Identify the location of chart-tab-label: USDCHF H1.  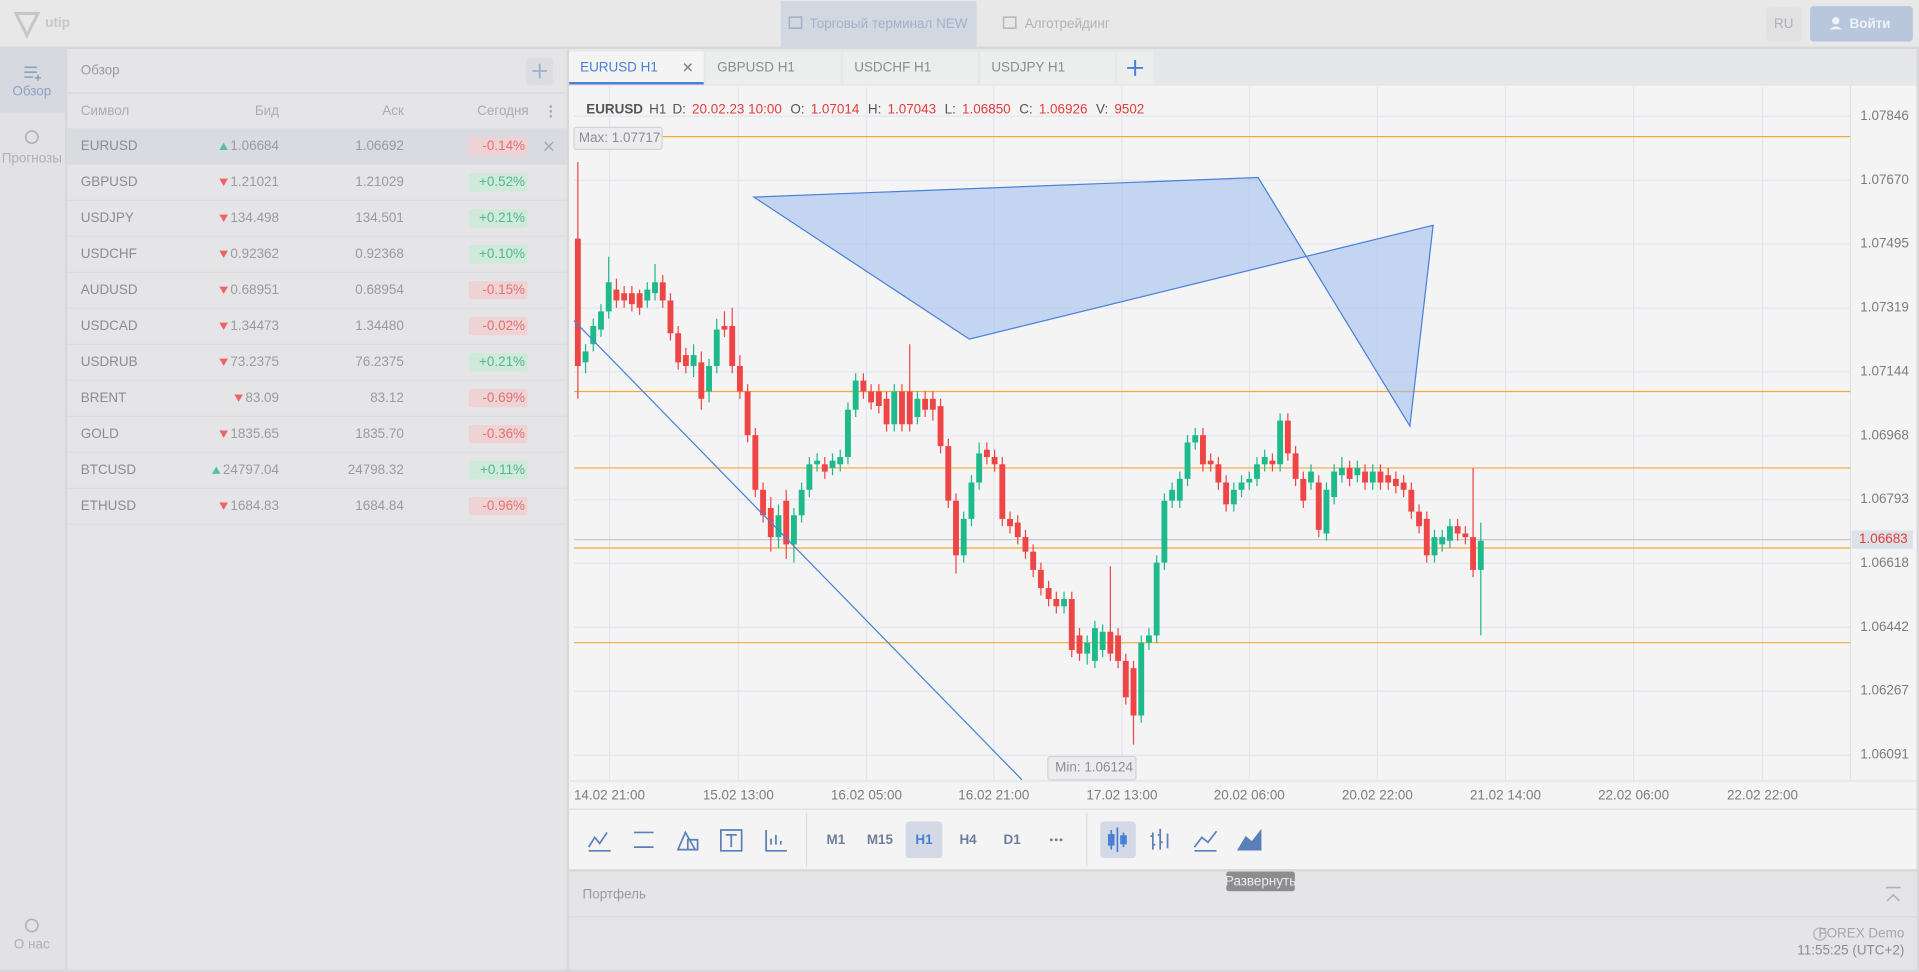
(892, 67).